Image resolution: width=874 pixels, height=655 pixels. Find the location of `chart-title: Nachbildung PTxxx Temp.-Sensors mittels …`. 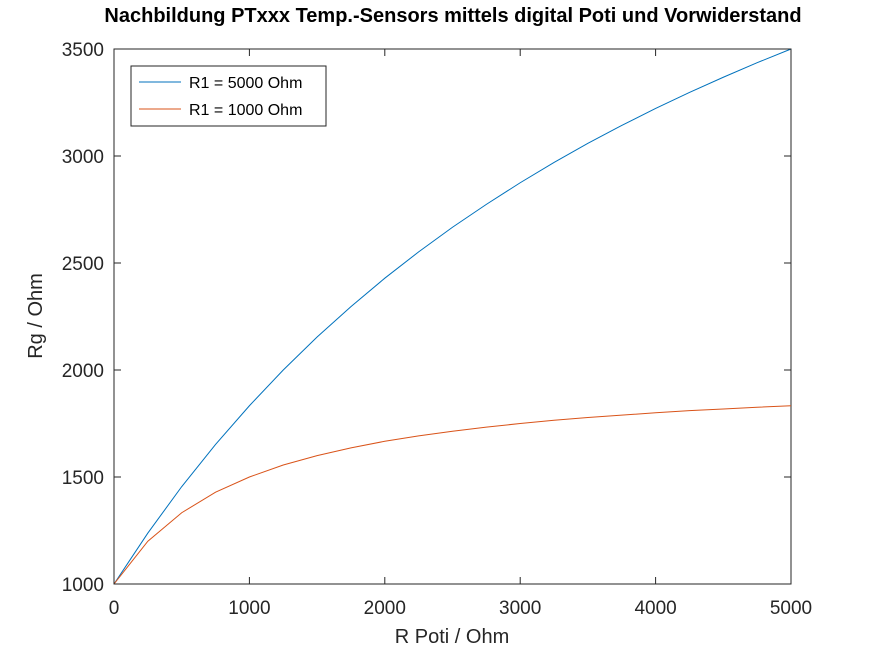

chart-title: Nachbildung PTxxx Temp.-Sensors mittels … is located at coordinates (452, 16).